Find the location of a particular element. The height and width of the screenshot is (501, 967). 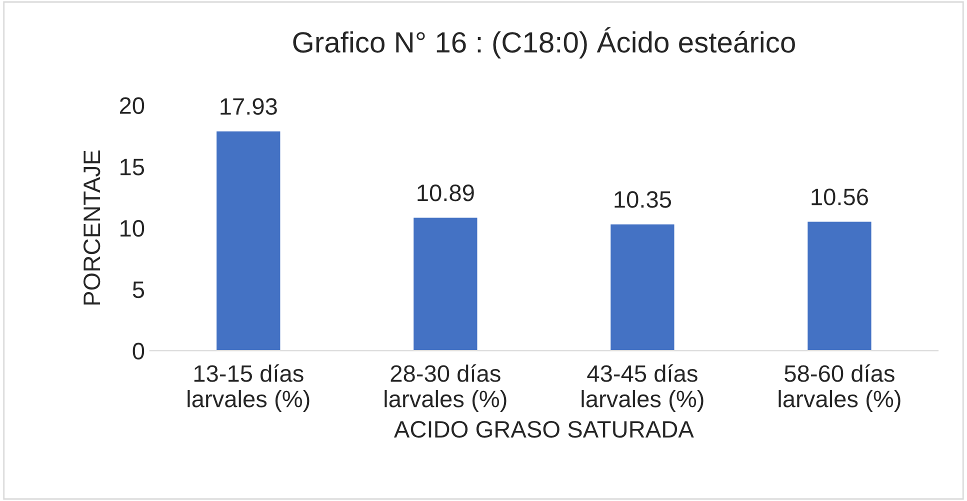

y-tick-label: 0 is located at coordinates (138, 351).